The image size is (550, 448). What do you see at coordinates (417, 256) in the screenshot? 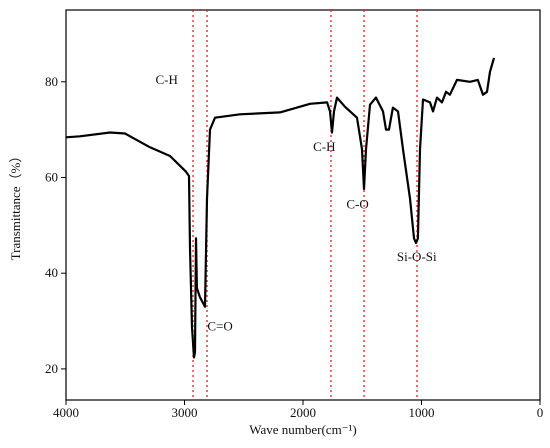
I see `annotation: Si-O-Si` at bounding box center [417, 256].